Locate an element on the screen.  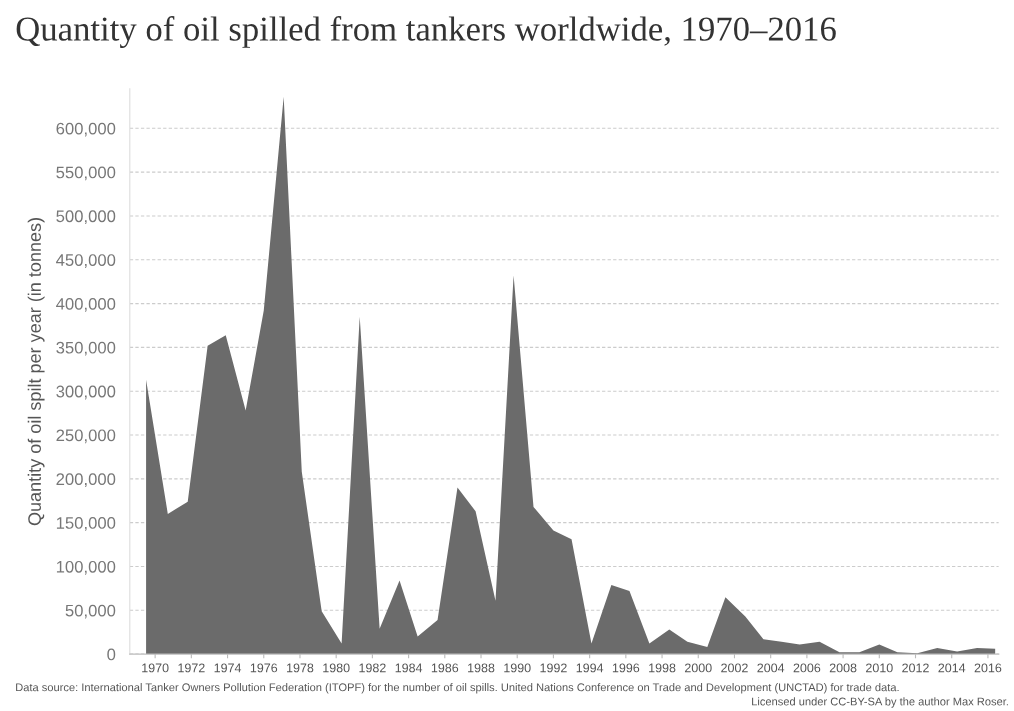
x-tick-label: 1992 is located at coordinates (553, 668).